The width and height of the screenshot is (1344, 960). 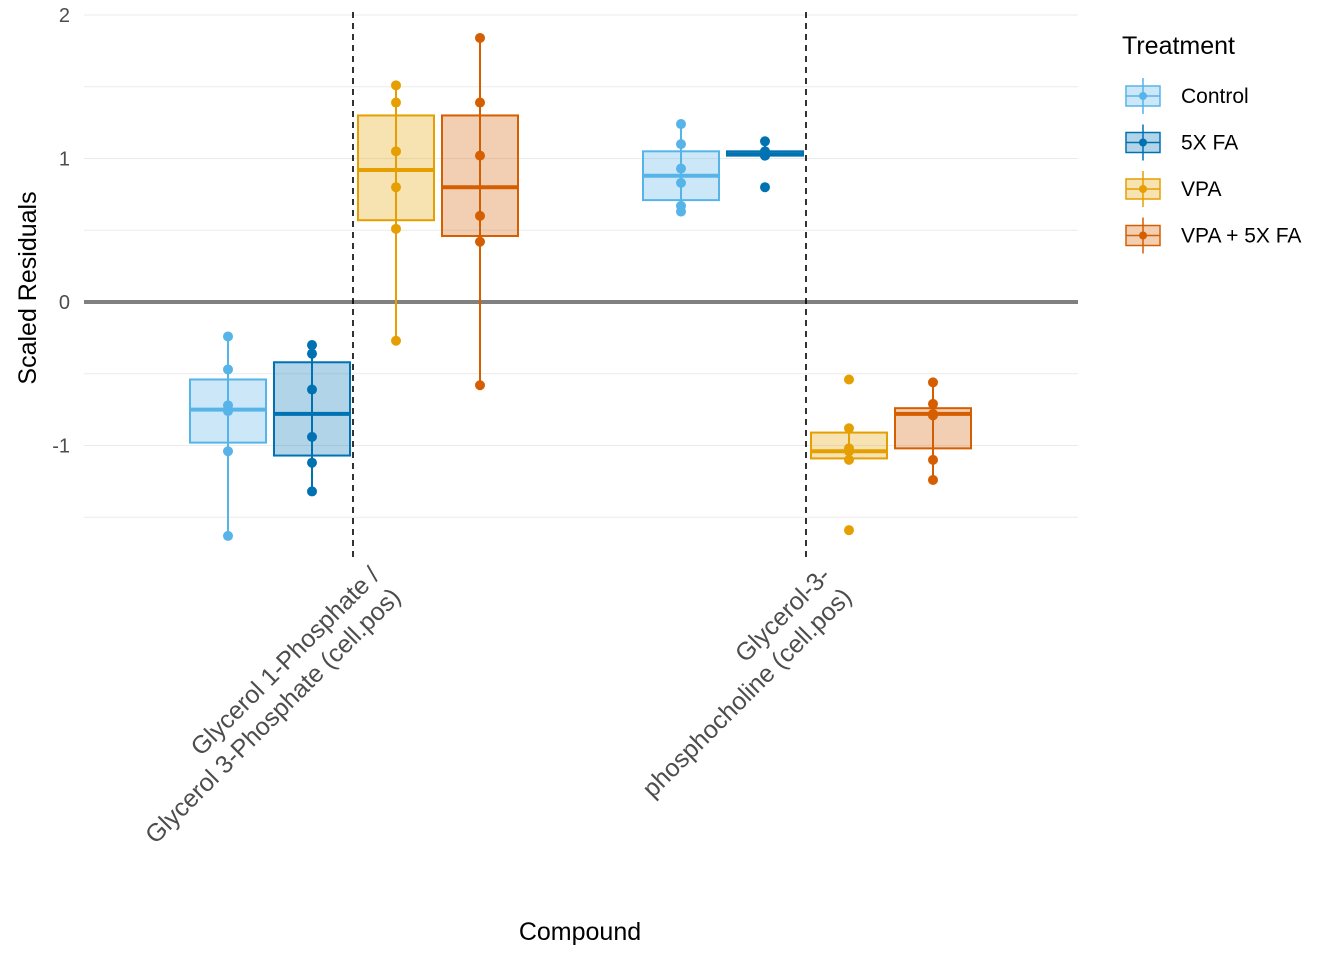 What do you see at coordinates (580, 932) in the screenshot?
I see `x-axis-title: Compound` at bounding box center [580, 932].